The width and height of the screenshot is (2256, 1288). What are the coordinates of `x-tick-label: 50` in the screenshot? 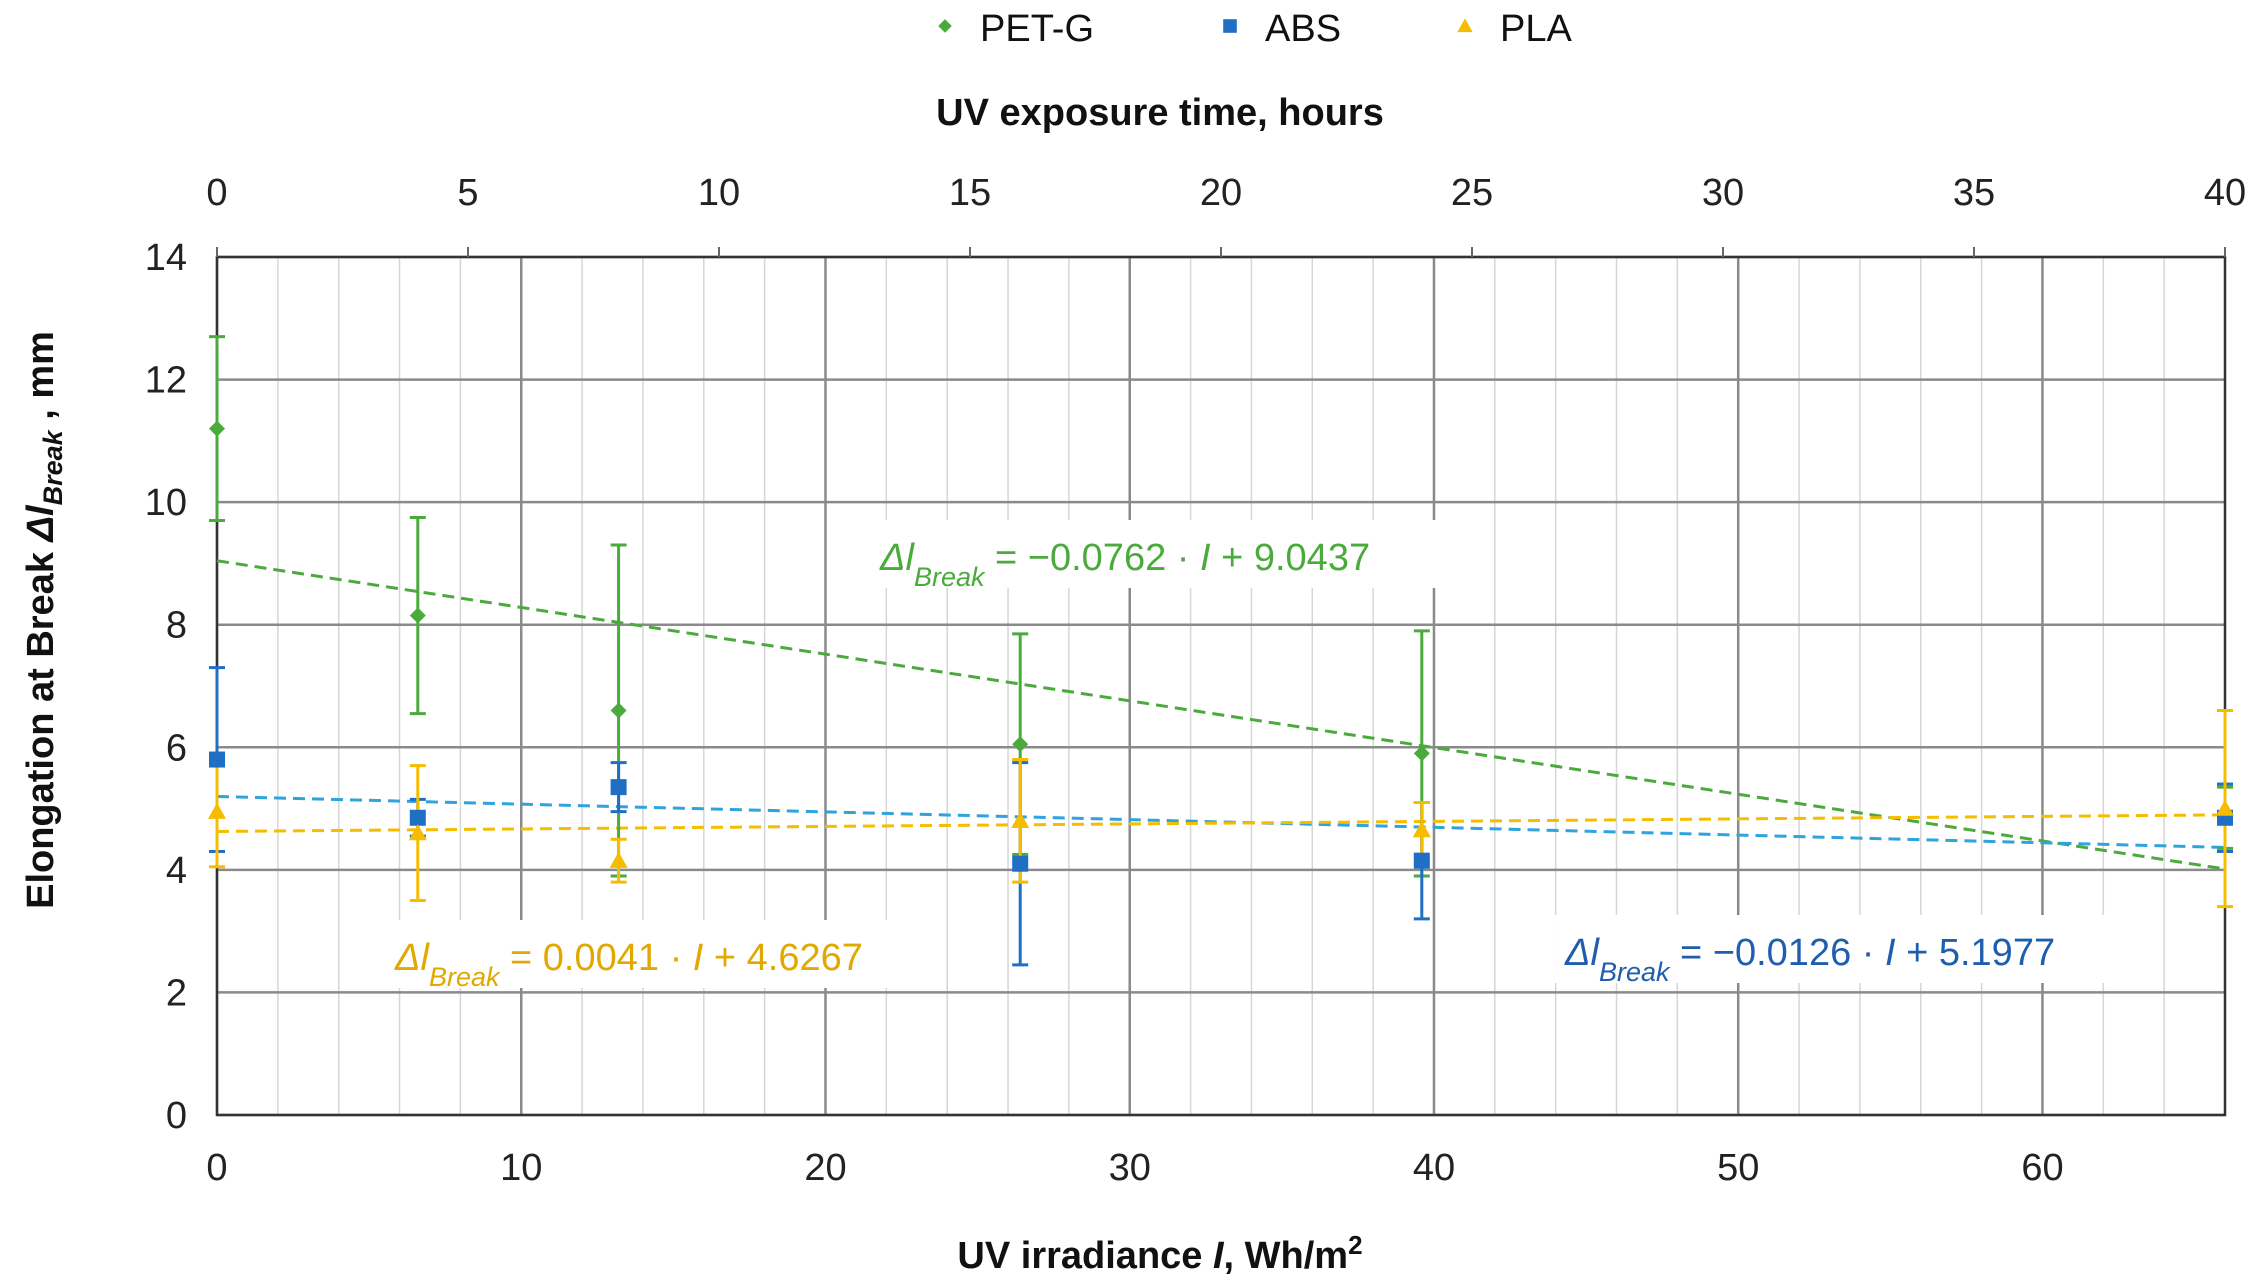 It's located at (1738, 1168).